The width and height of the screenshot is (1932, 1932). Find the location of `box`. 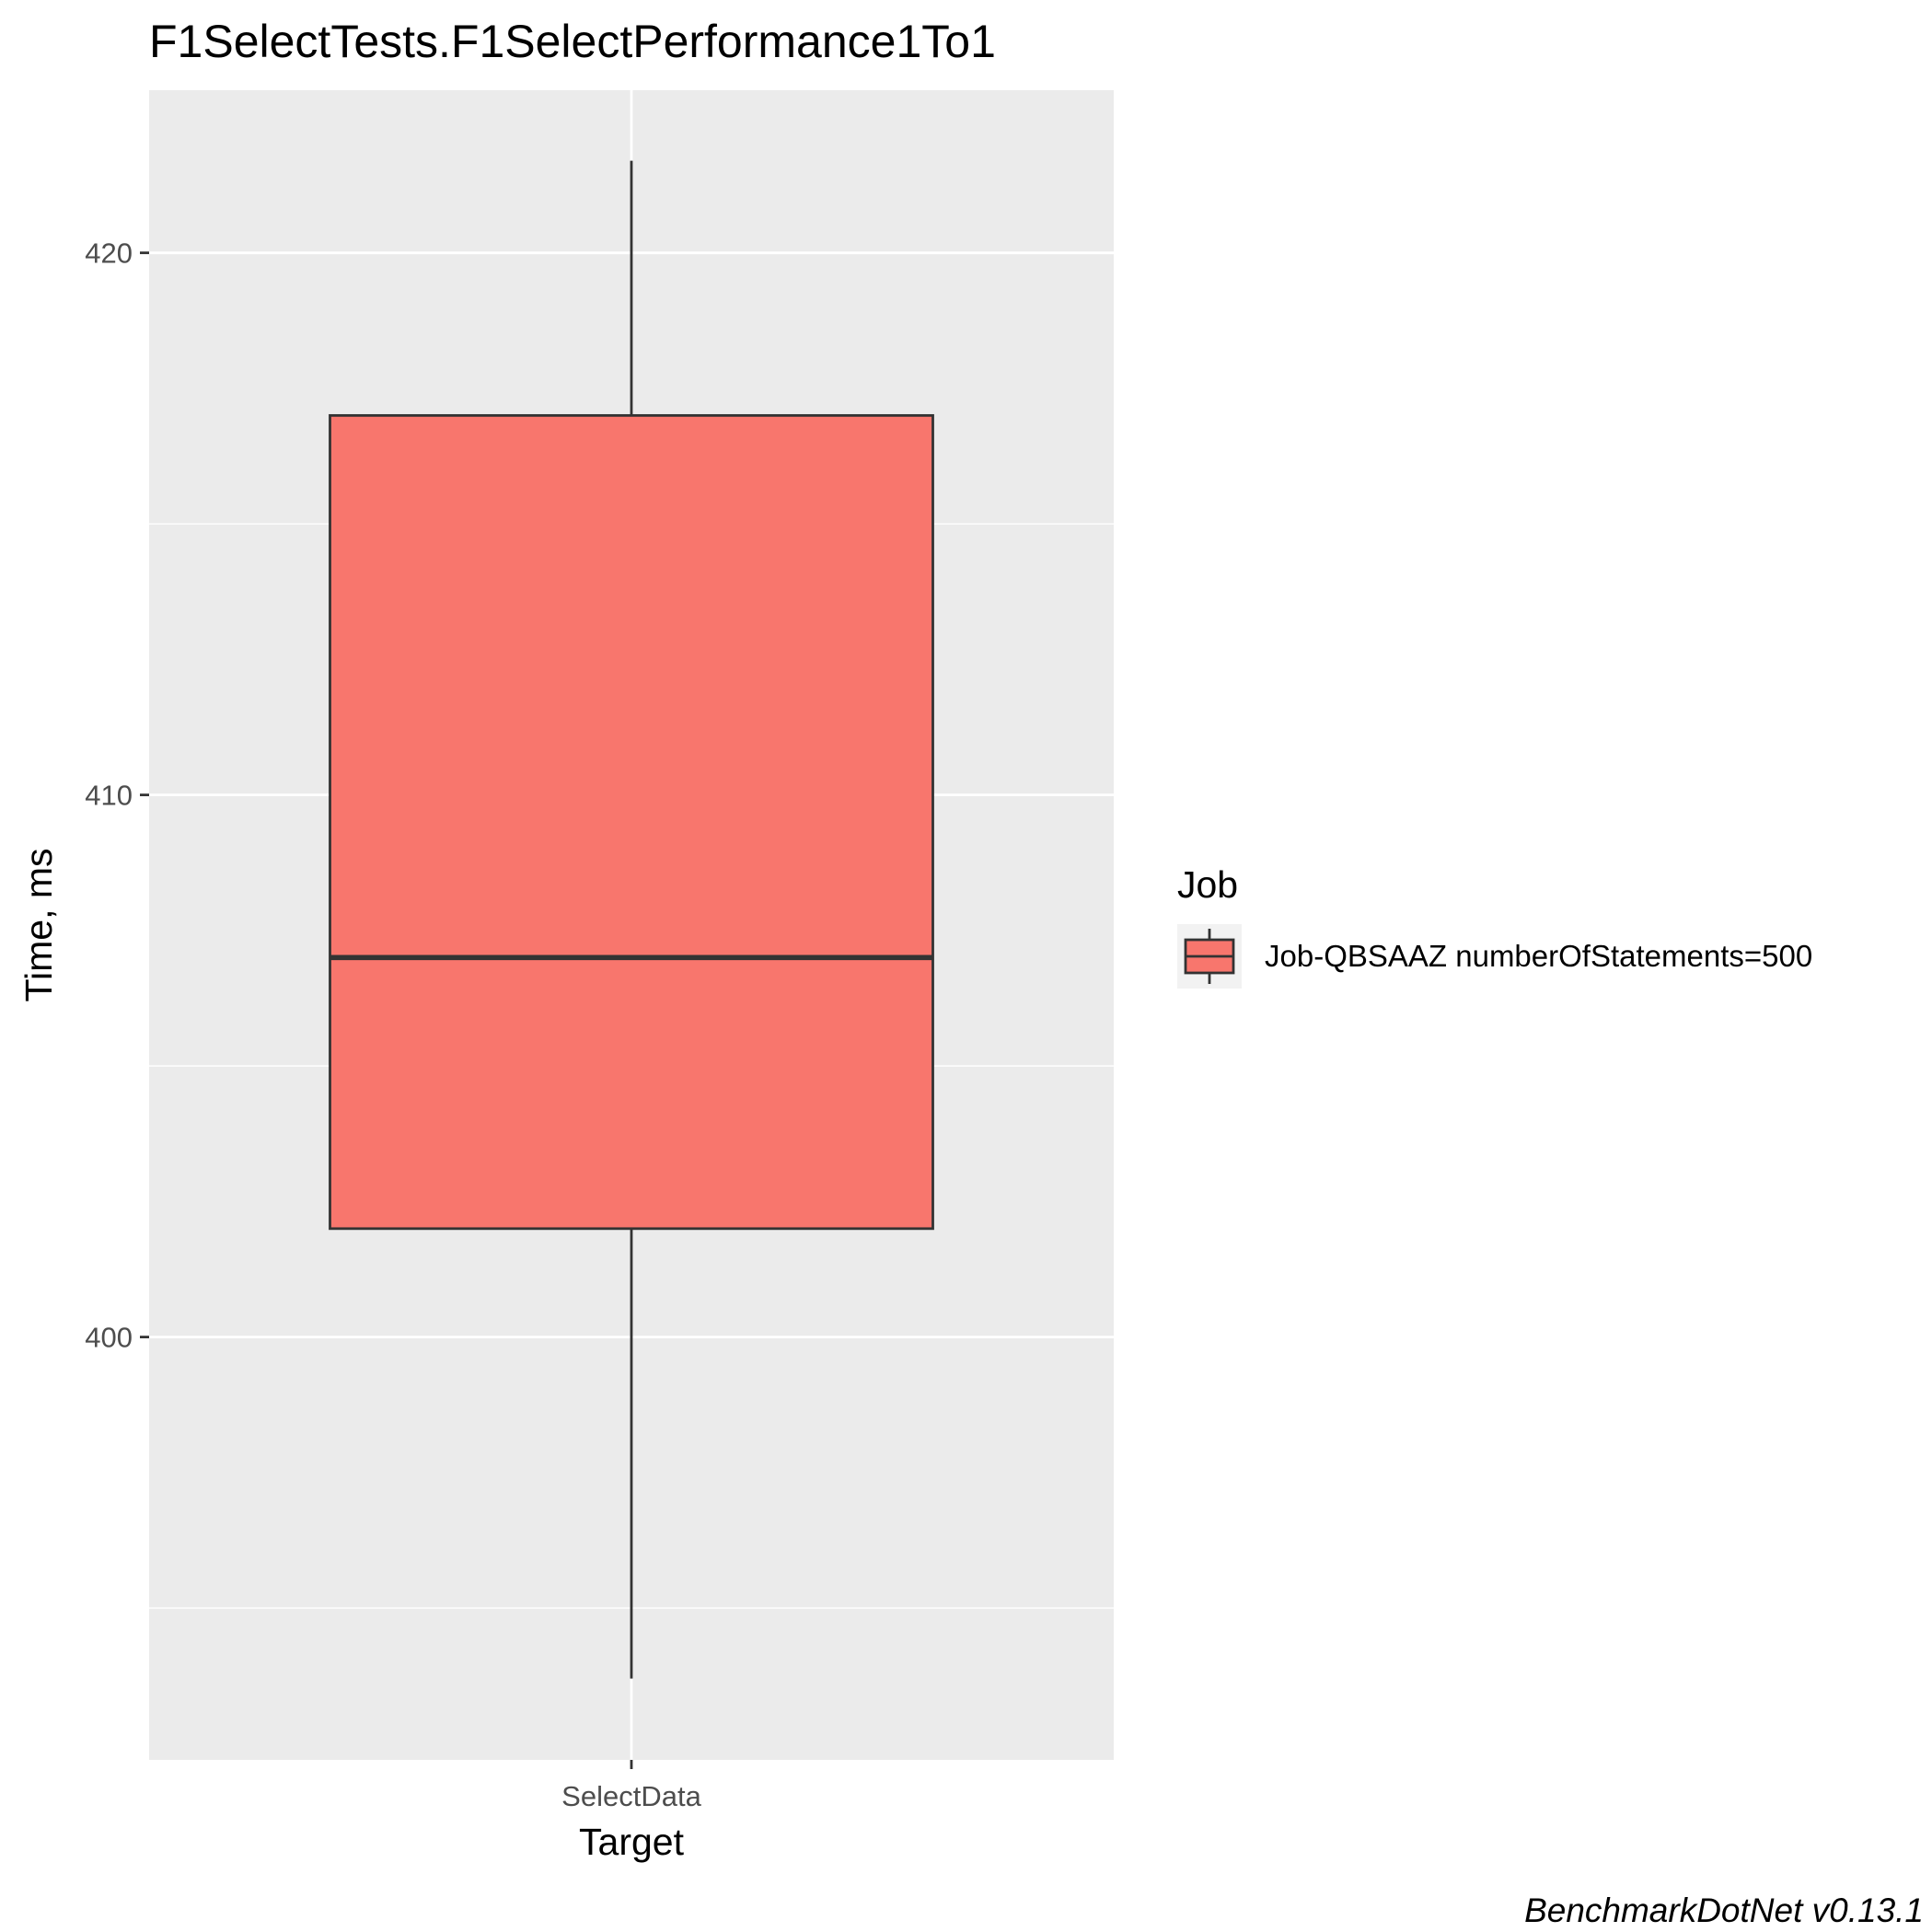

box is located at coordinates (632, 822).